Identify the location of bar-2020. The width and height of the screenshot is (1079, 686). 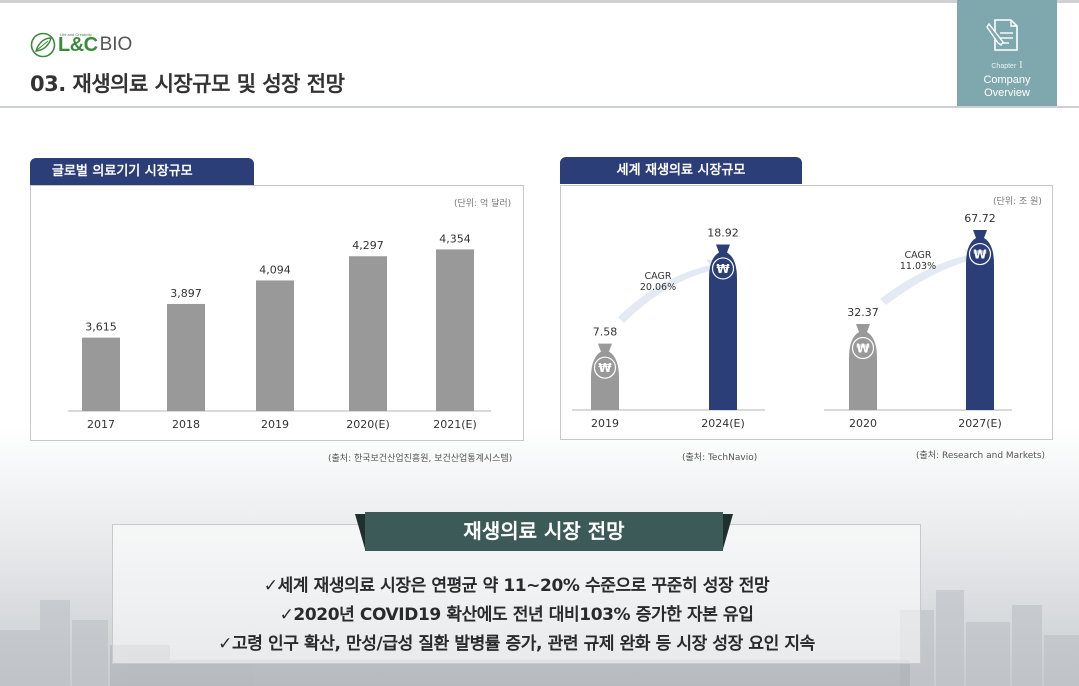
(863, 366).